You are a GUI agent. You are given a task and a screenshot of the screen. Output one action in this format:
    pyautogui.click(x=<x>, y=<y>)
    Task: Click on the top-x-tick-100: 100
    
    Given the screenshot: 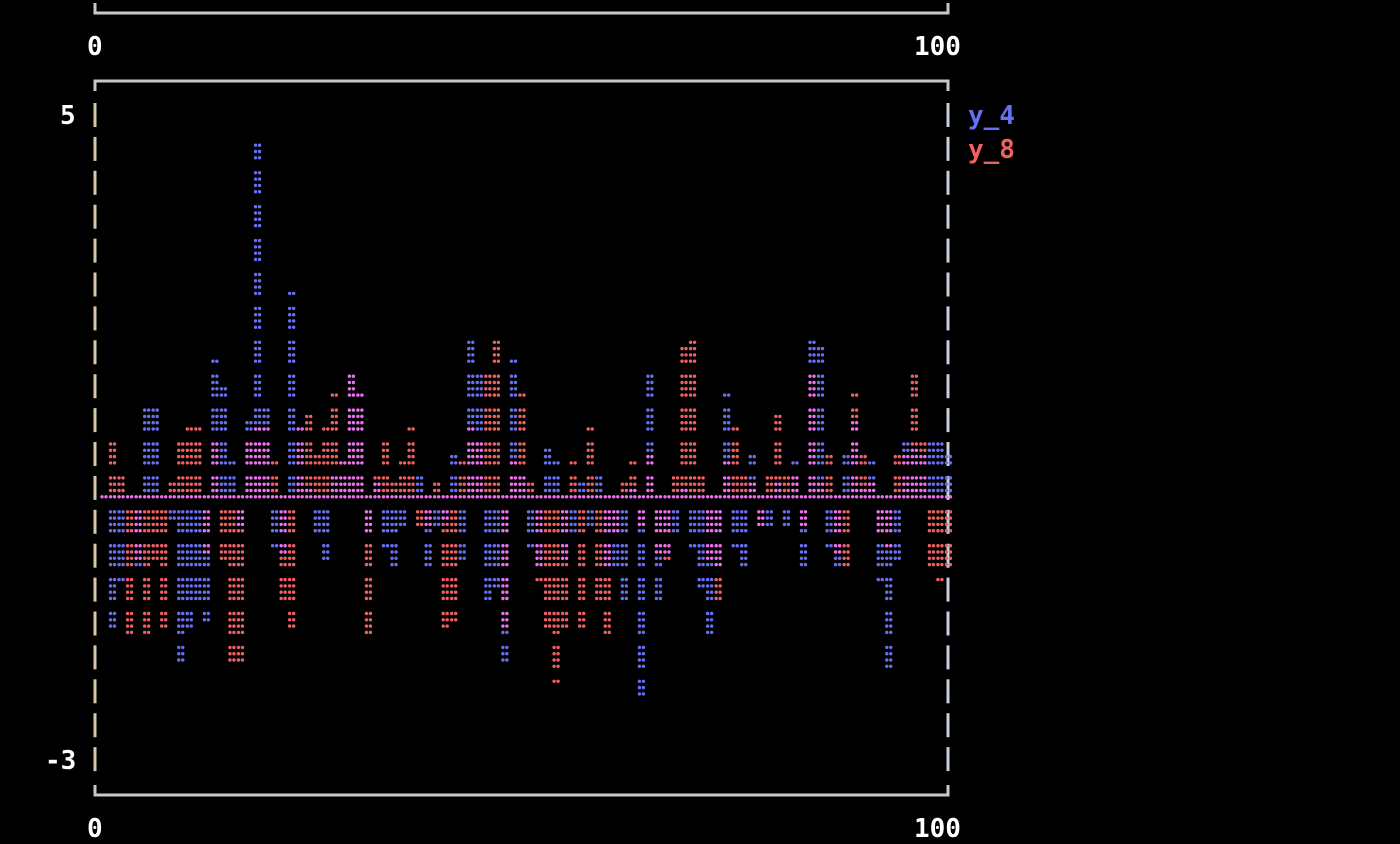 What is the action you would take?
    pyautogui.click(x=937, y=47)
    